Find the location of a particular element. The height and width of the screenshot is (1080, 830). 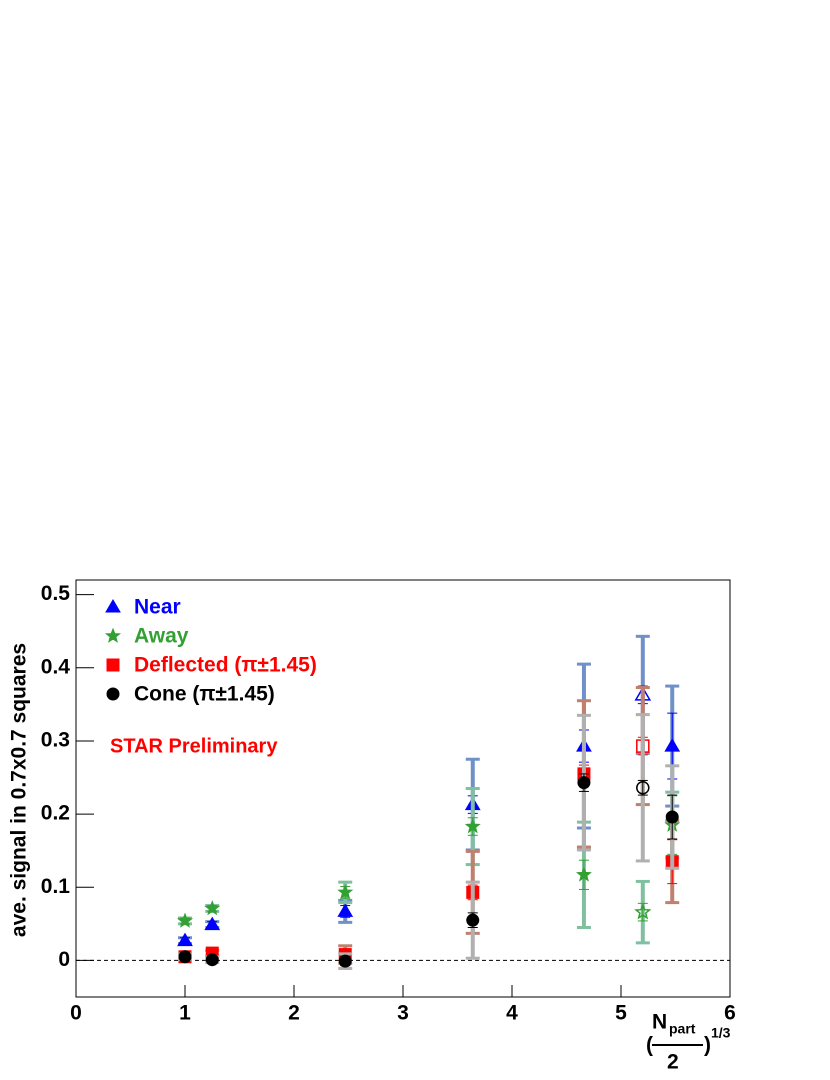

x-label-open: ( is located at coordinates (649, 1045).